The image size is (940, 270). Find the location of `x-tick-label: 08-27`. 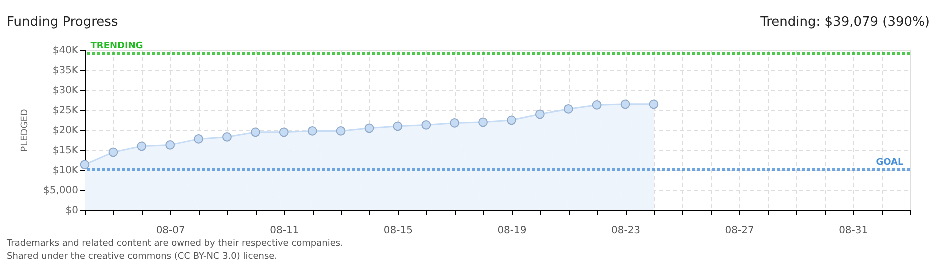

x-tick-label: 08-27 is located at coordinates (739, 231).